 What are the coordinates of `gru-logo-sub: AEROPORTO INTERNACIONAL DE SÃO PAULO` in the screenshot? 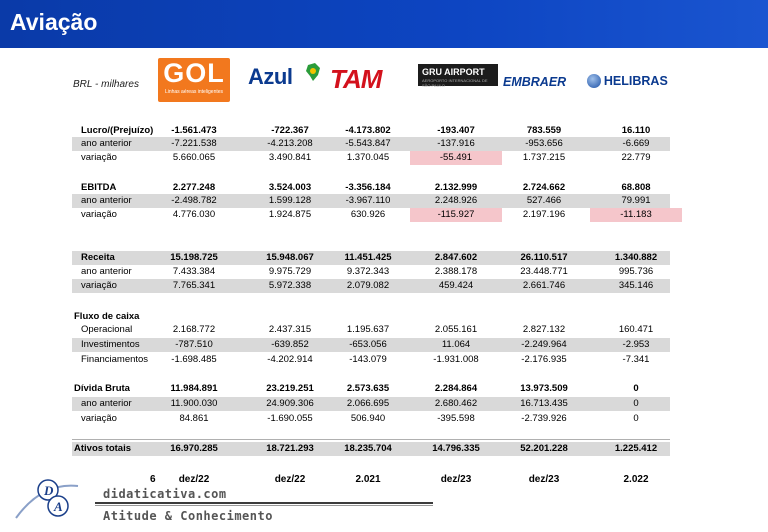 It's located at (455, 83).